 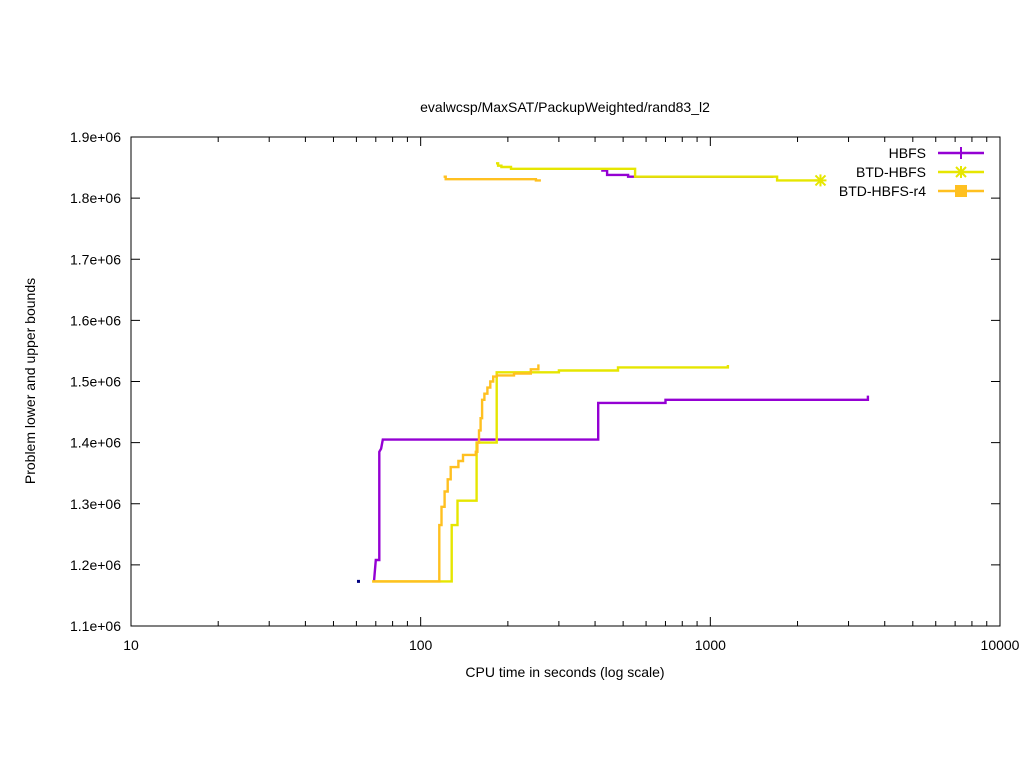 What do you see at coordinates (95, 198) in the screenshot?
I see `y-tick-label: 1.8e+06` at bounding box center [95, 198].